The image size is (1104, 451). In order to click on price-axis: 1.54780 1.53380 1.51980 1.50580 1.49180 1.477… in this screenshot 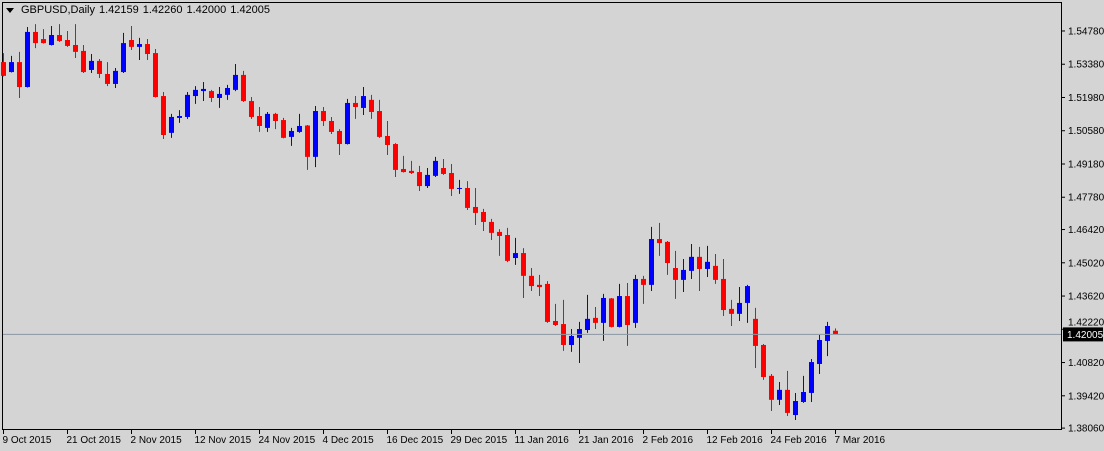, I will do `click(1082, 230)`.